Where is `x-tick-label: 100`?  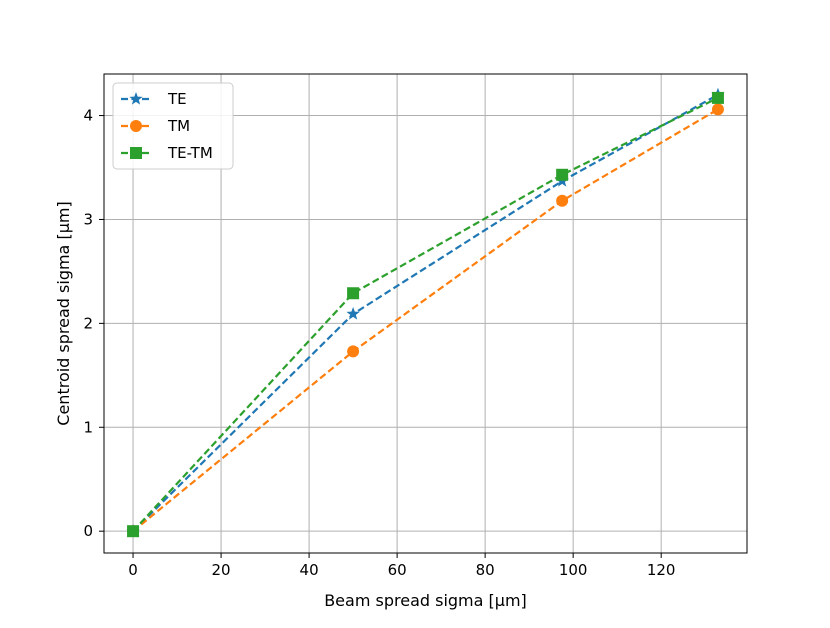 x-tick-label: 100 is located at coordinates (573, 570).